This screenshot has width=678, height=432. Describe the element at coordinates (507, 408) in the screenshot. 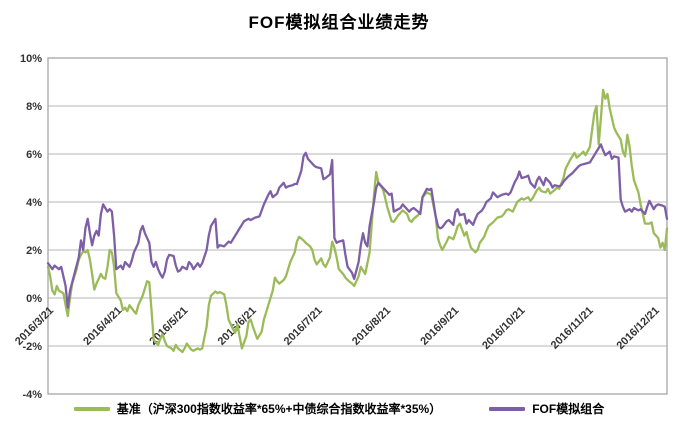

I see `legend-line-fof` at that location.